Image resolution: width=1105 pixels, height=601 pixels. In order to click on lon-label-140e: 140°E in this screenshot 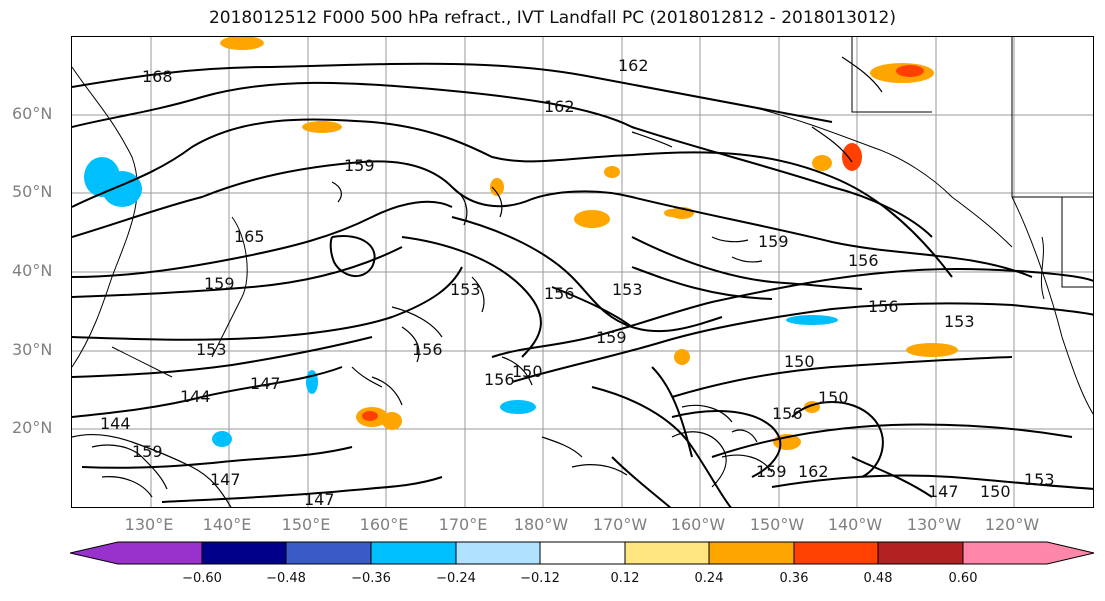, I will do `click(227, 524)`.